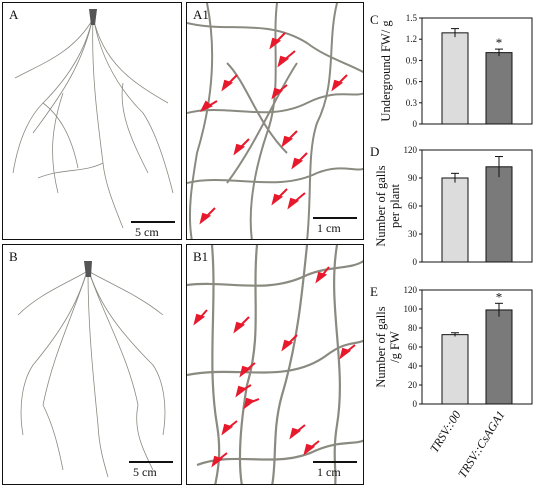  I want to click on y-tick-label: 30, so click(413, 234).